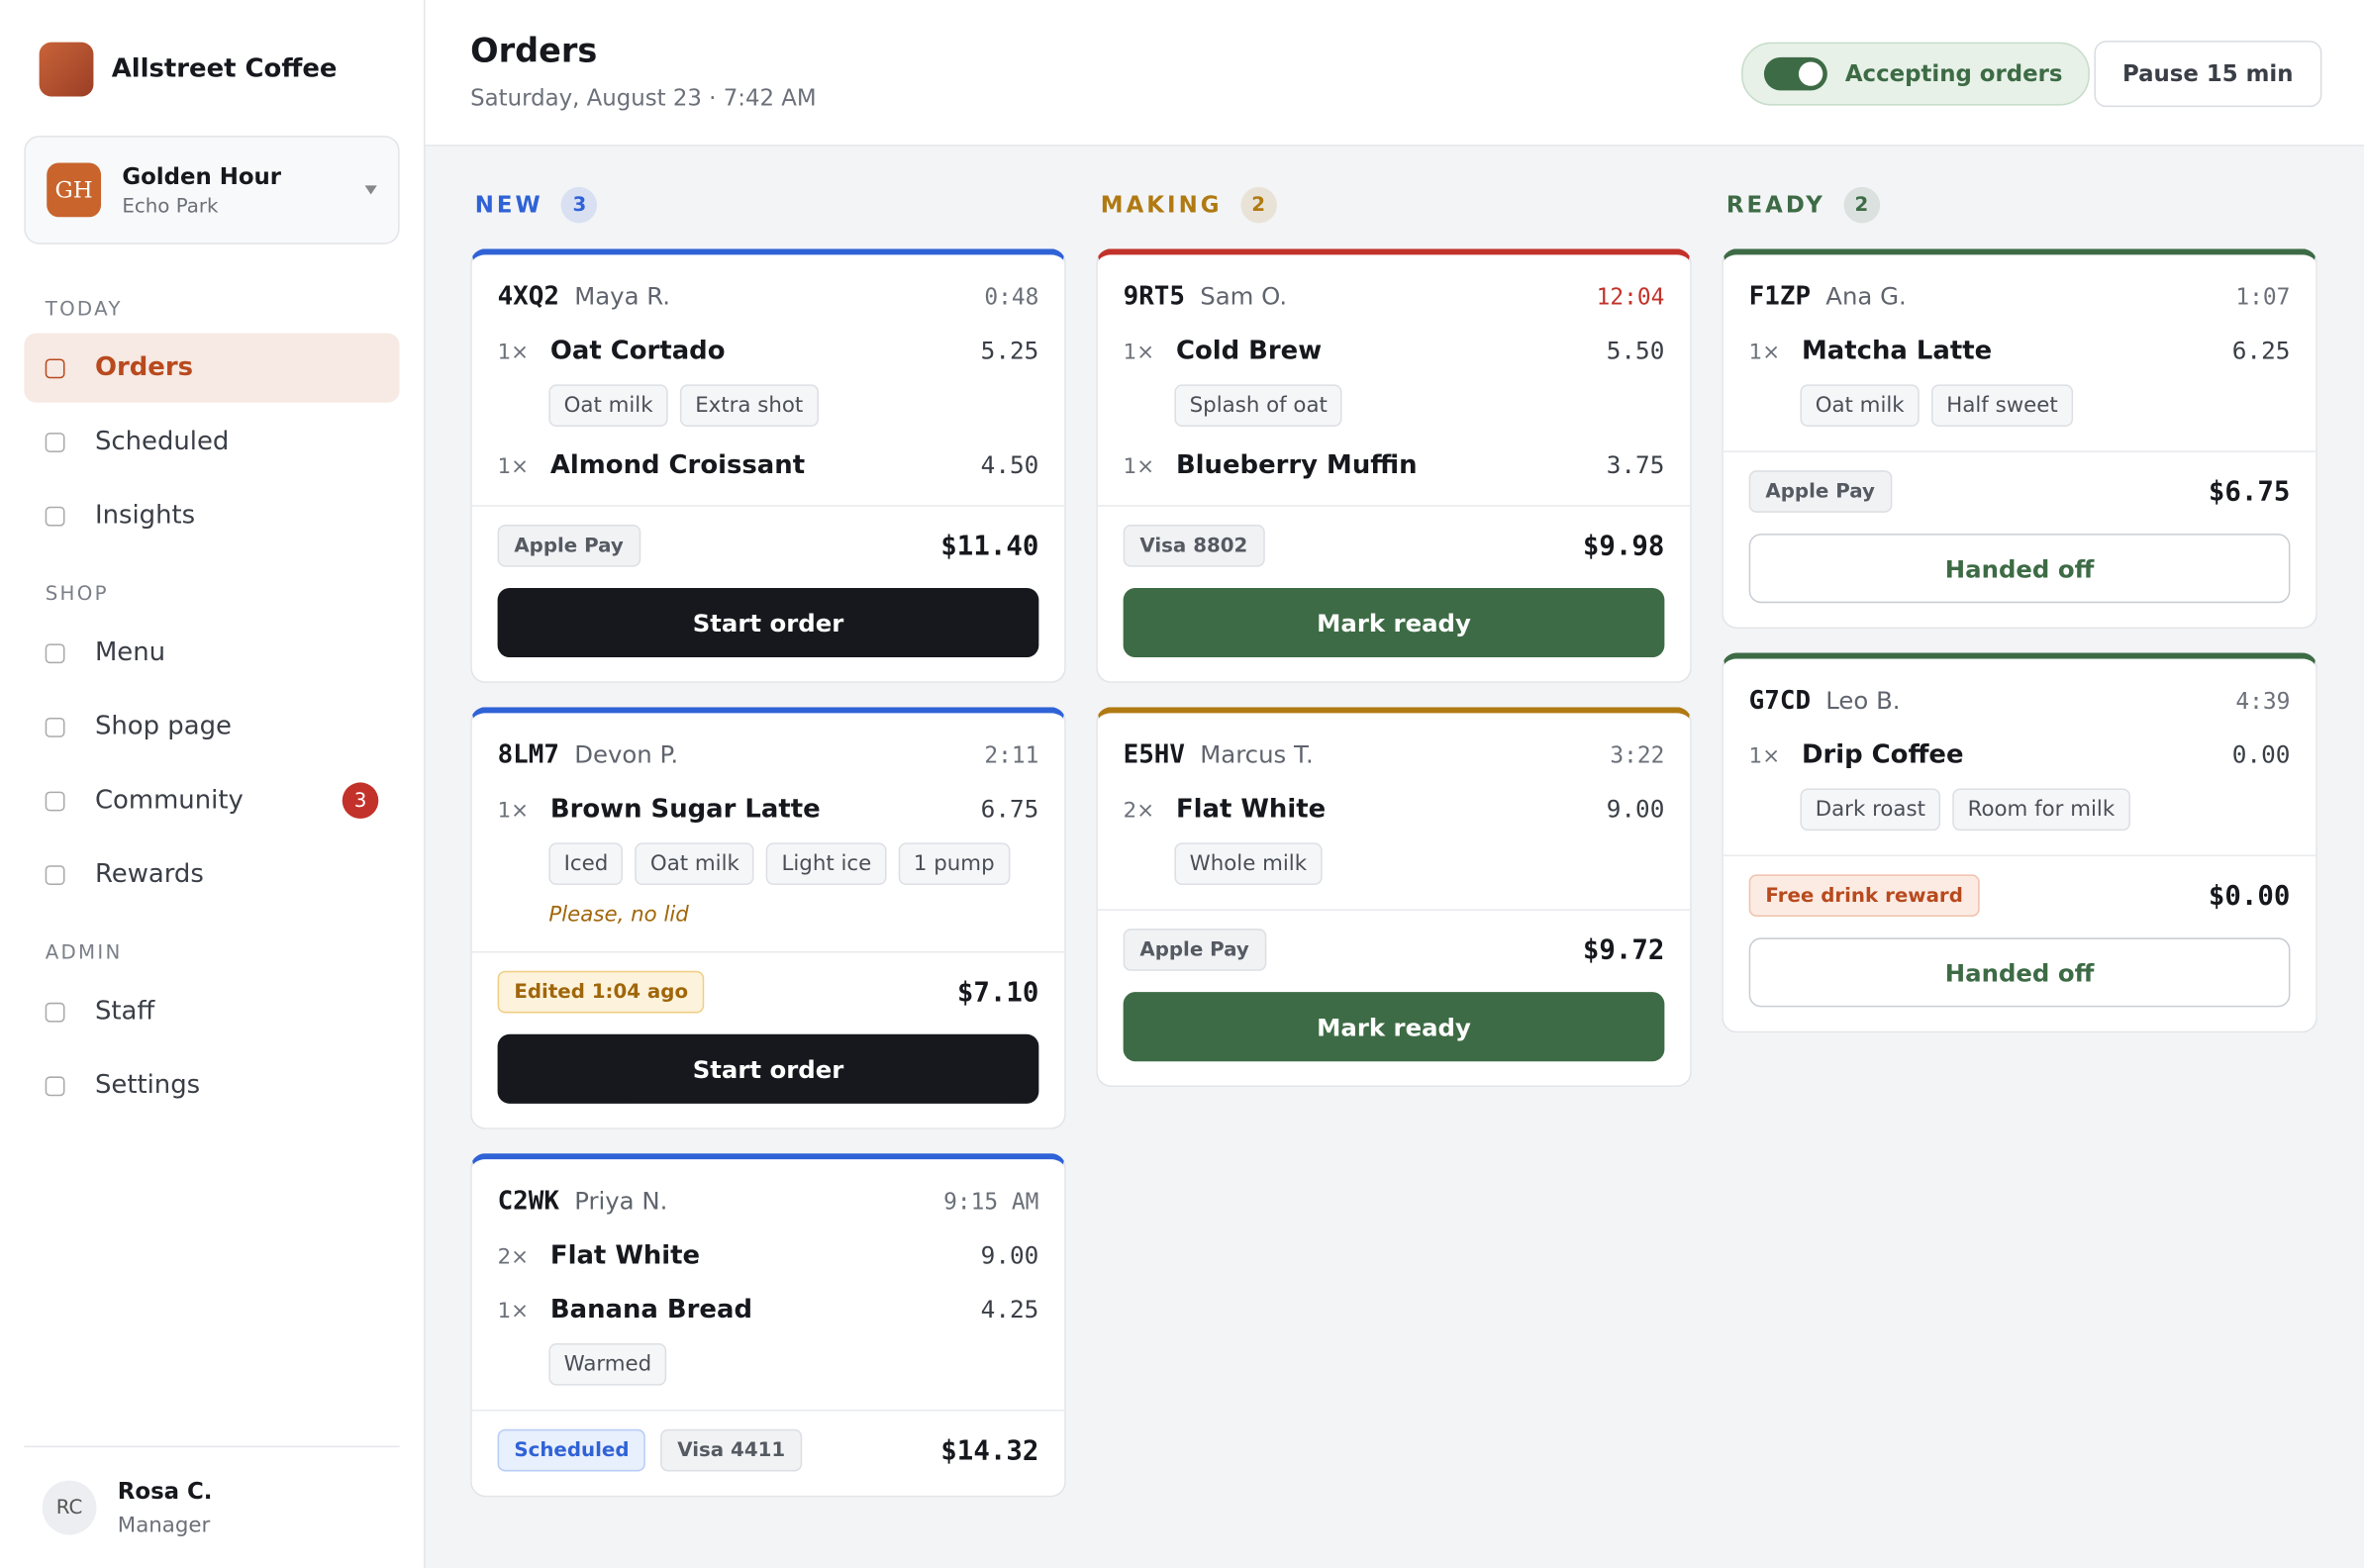  Describe the element at coordinates (212, 1506) in the screenshot. I see `user: RC Rosa C. Manager` at that location.